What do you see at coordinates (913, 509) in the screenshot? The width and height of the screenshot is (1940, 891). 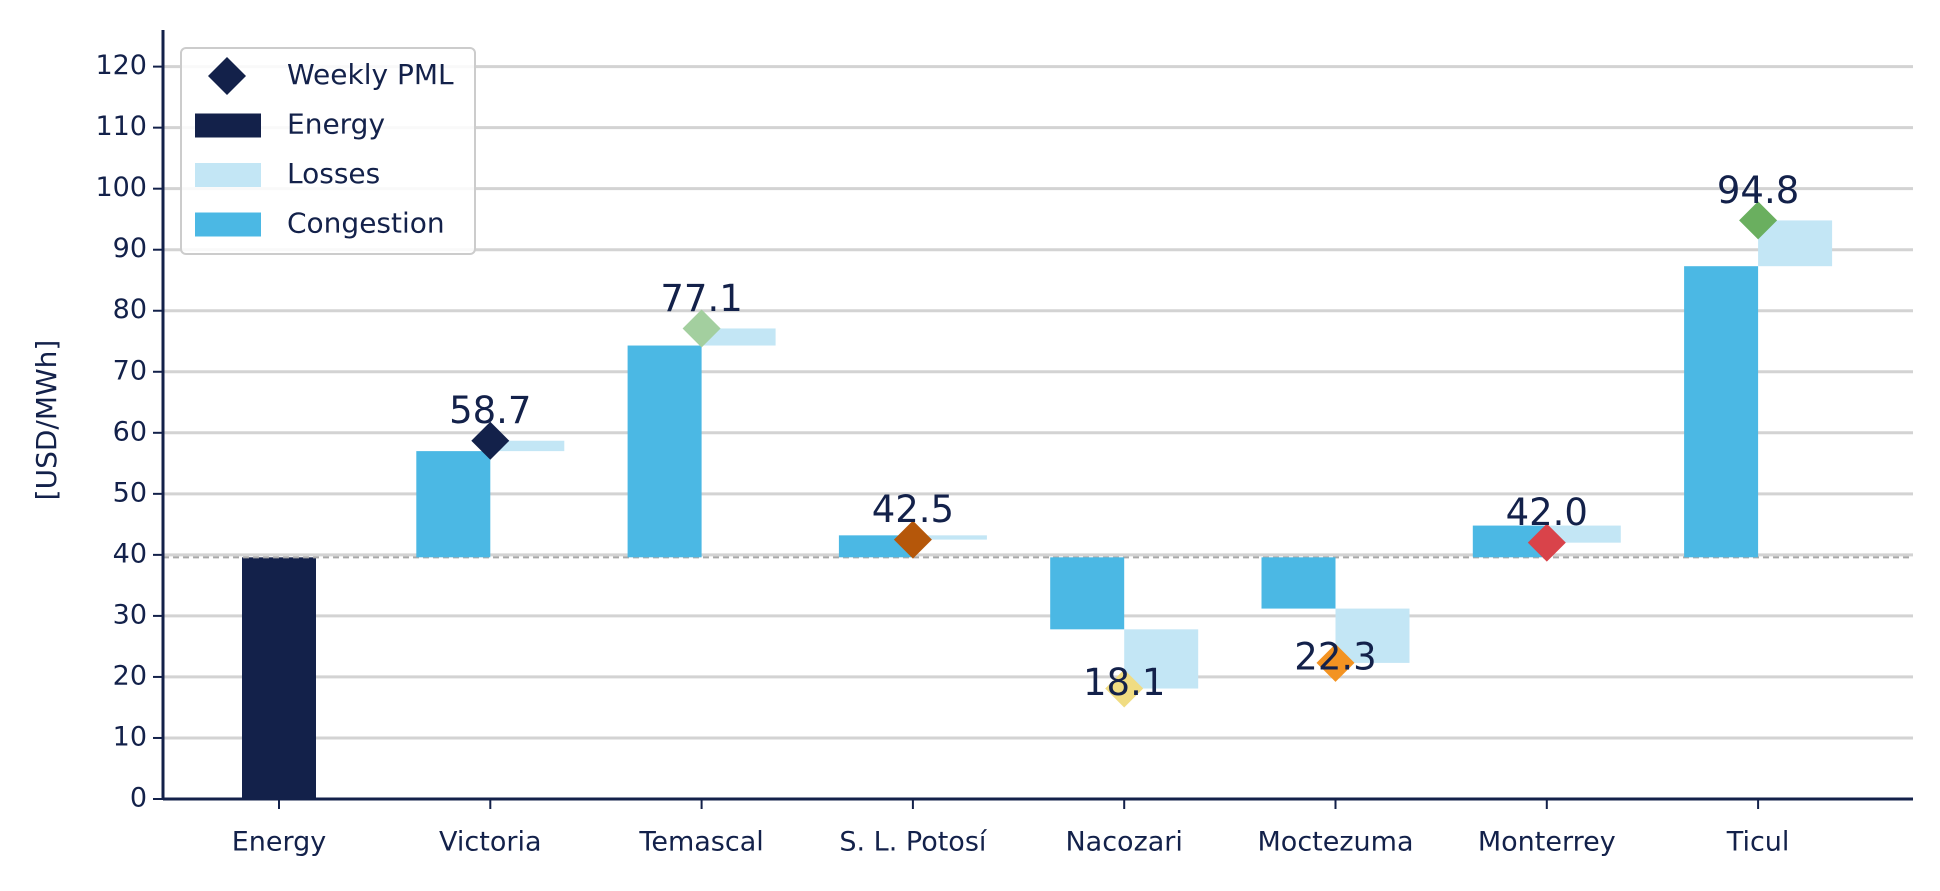 I see `value-label: 42.5` at bounding box center [913, 509].